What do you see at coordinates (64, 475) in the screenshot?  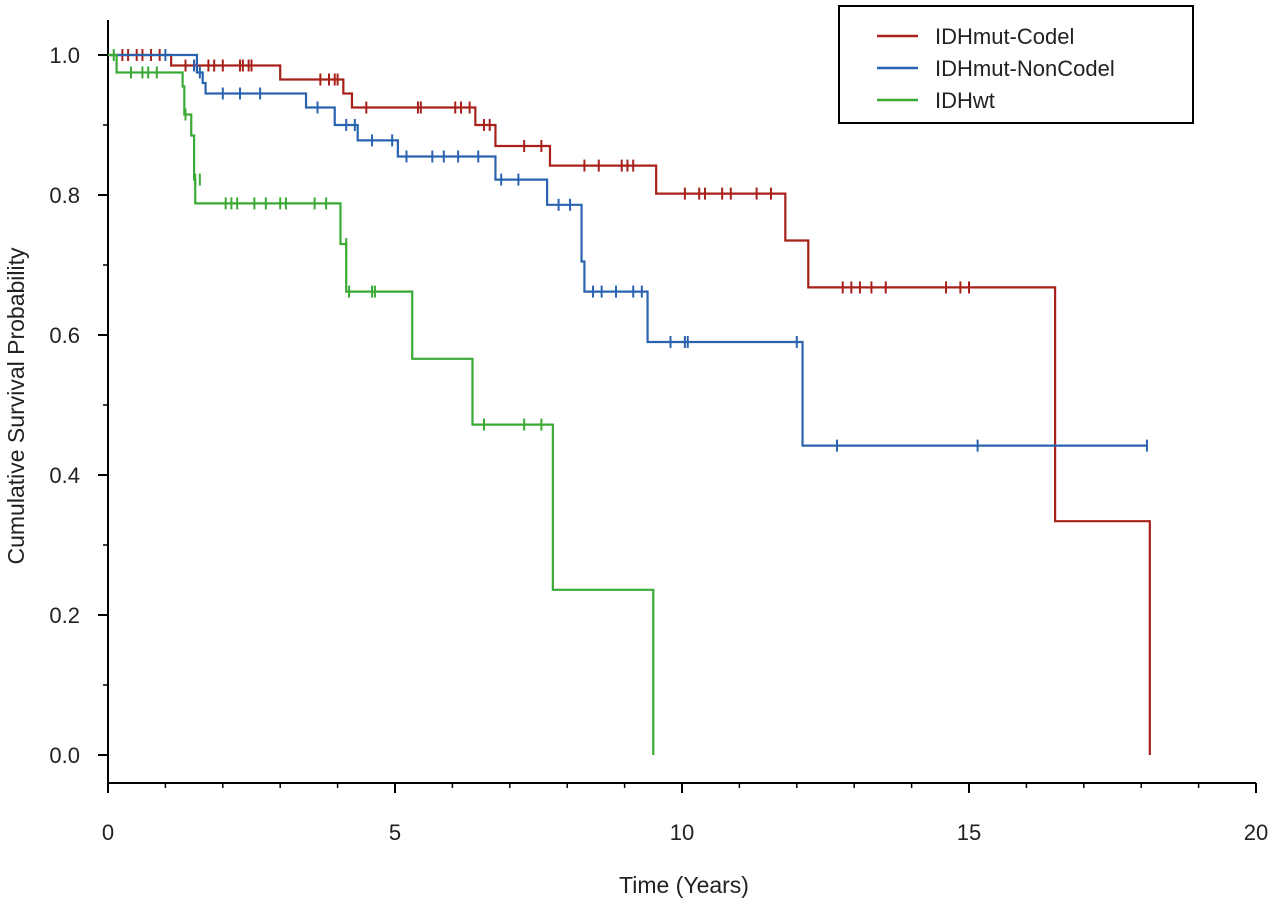 I see `y-tick-label: 0.4` at bounding box center [64, 475].